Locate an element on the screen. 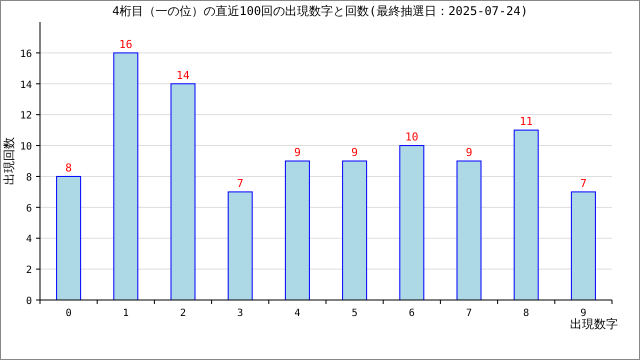 This screenshot has height=360, width=640. data-label: 11 is located at coordinates (526, 121).